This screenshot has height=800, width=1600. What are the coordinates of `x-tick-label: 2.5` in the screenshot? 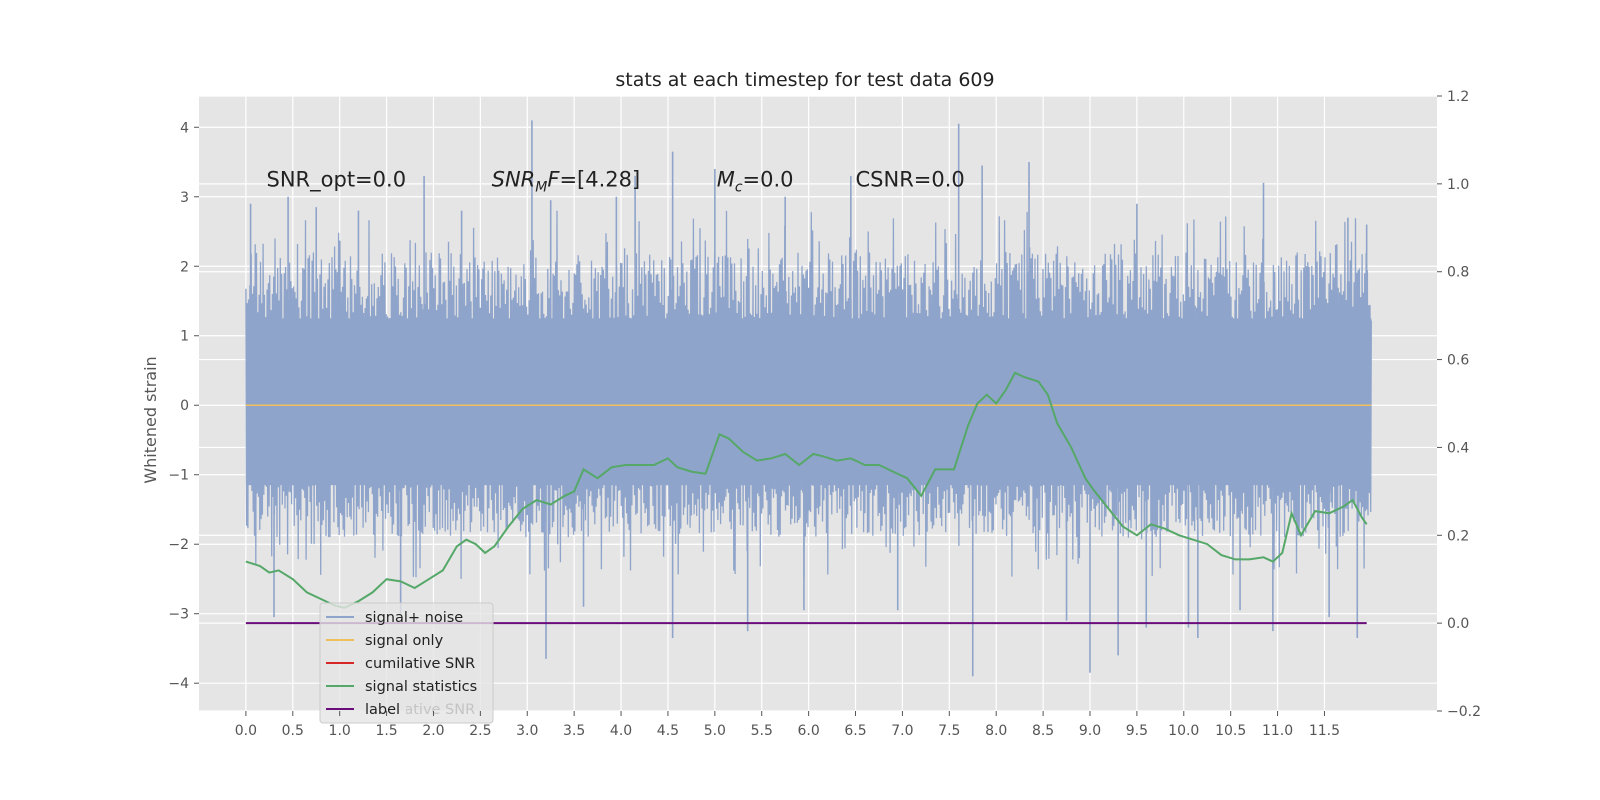 It's located at (480, 731).